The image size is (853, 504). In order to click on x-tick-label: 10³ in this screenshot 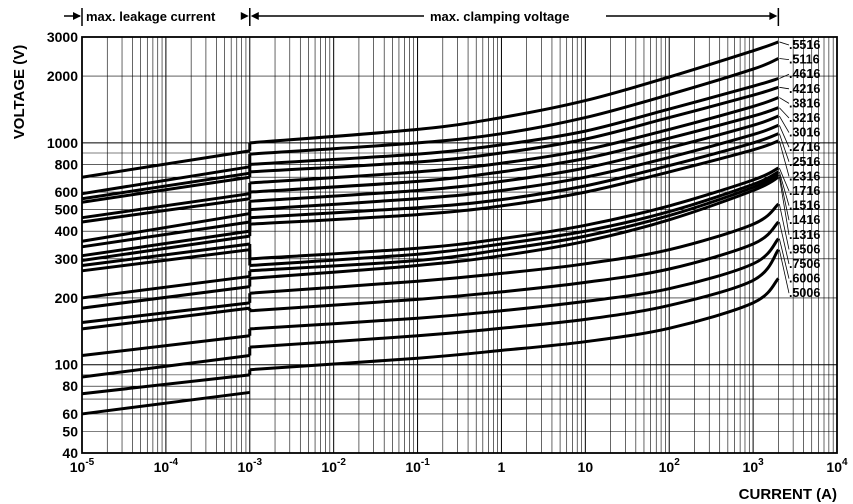, I will do `click(754, 466)`.